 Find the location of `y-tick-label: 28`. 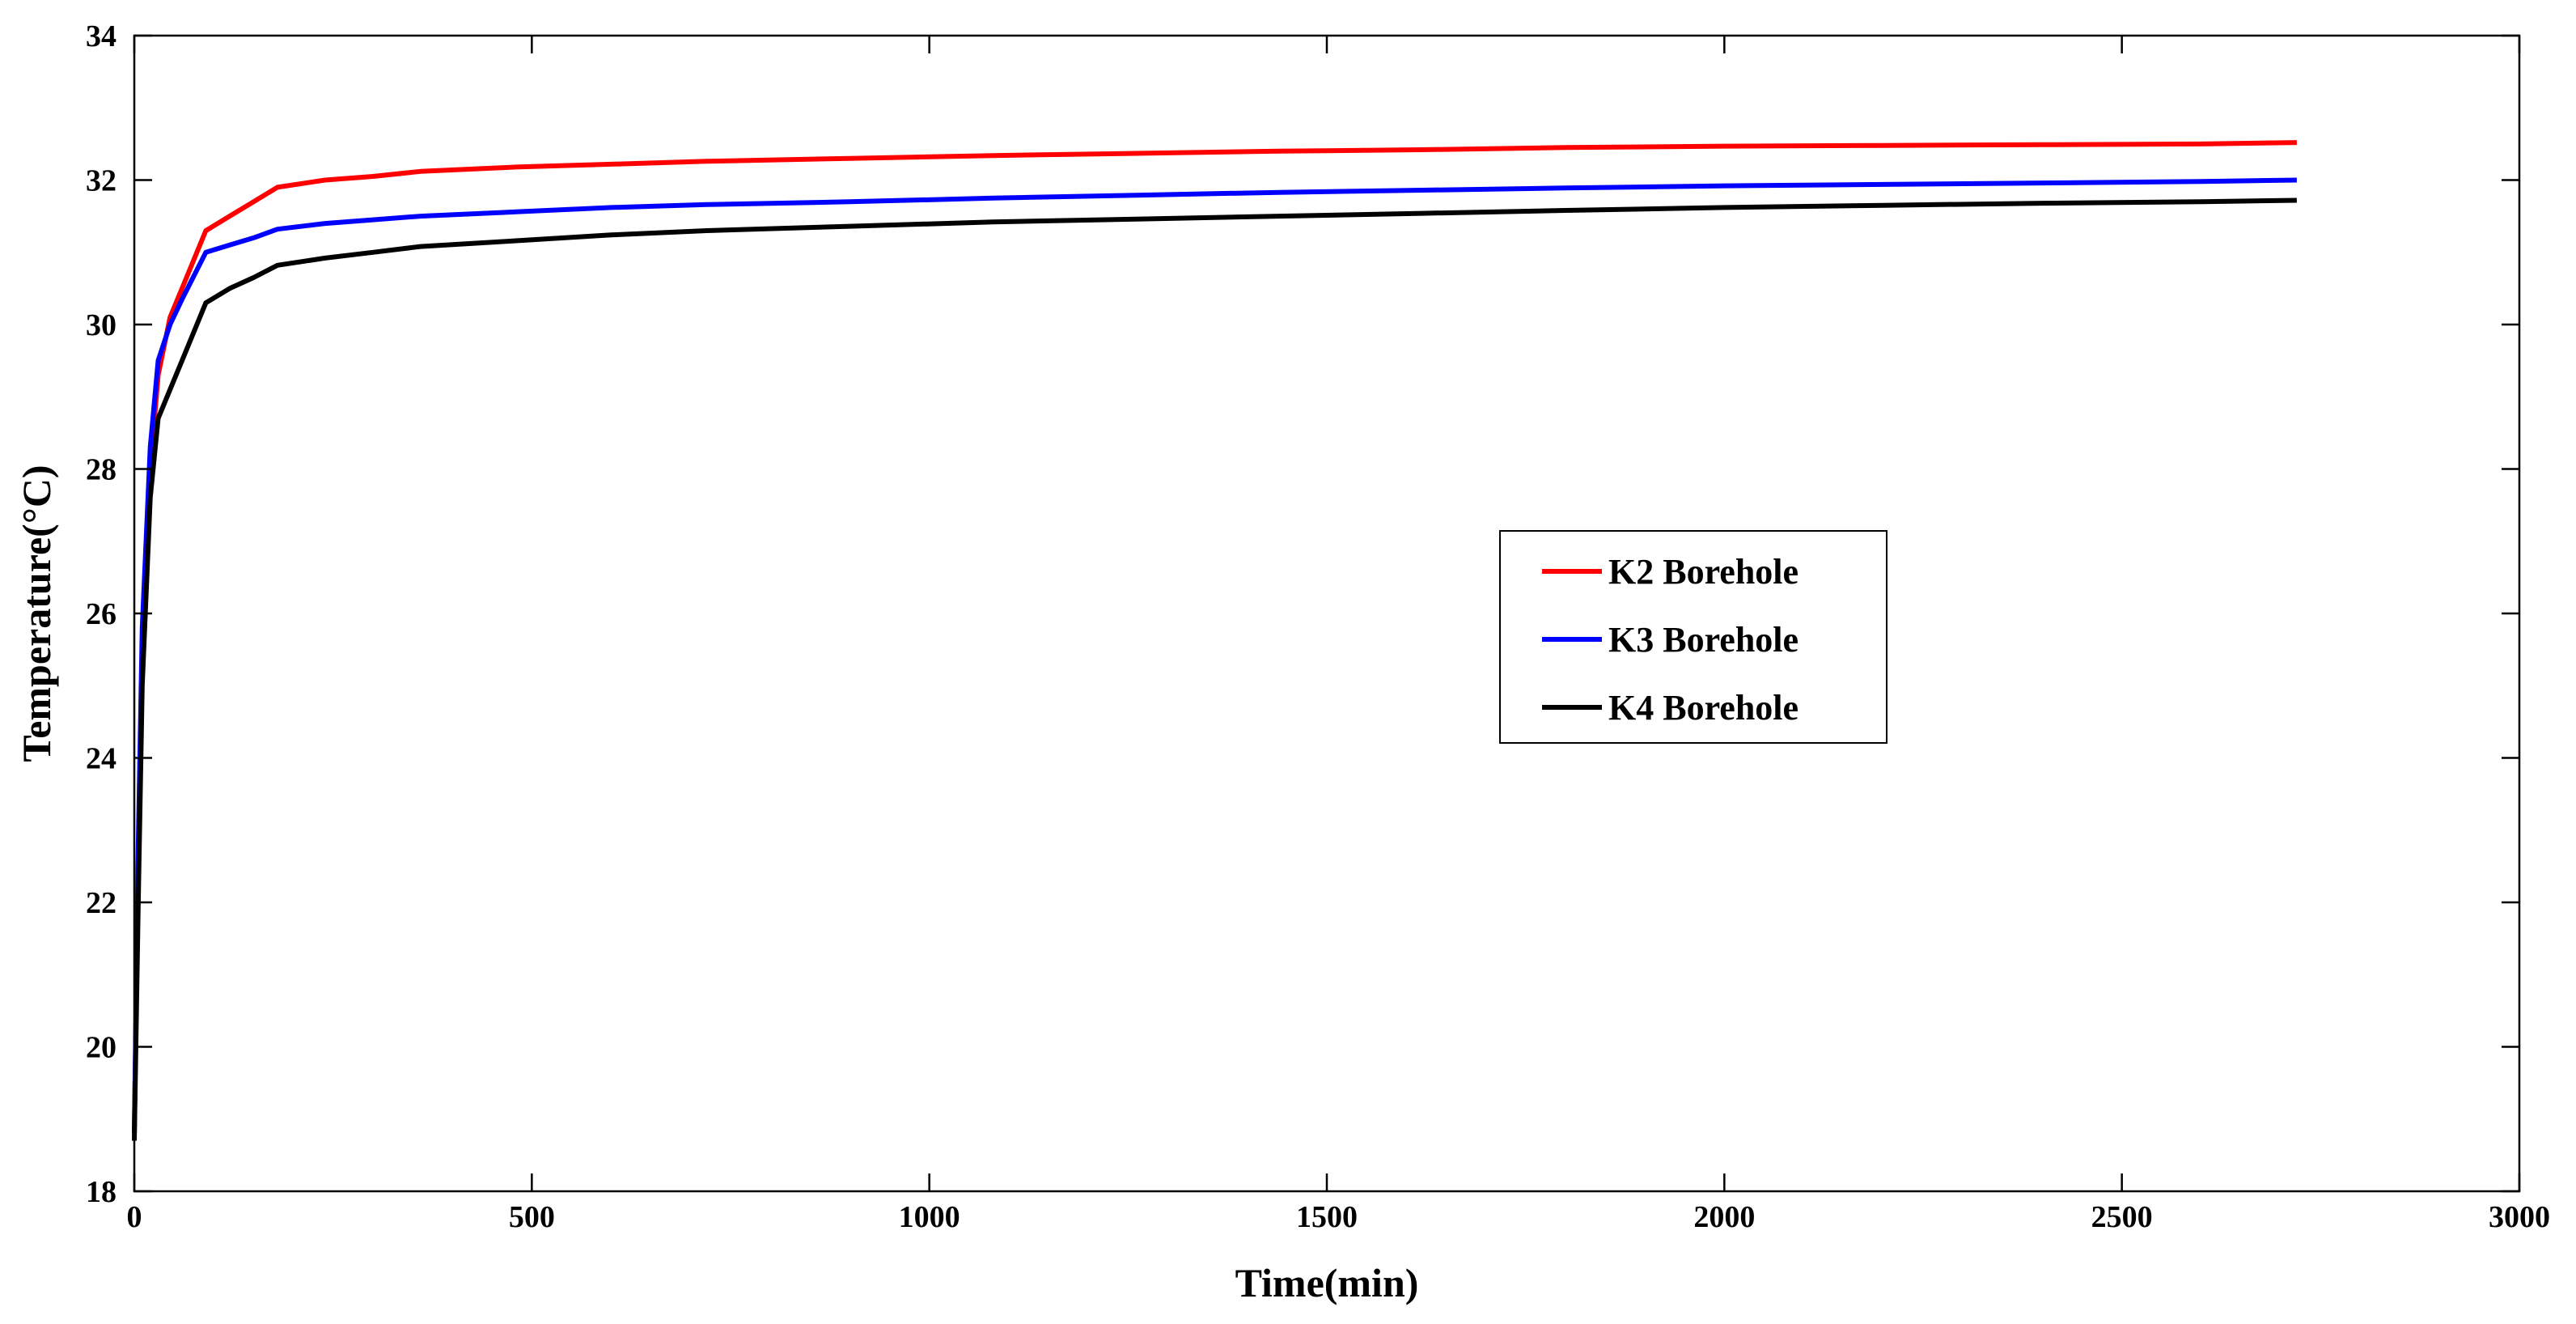

y-tick-label: 28 is located at coordinates (101, 470).